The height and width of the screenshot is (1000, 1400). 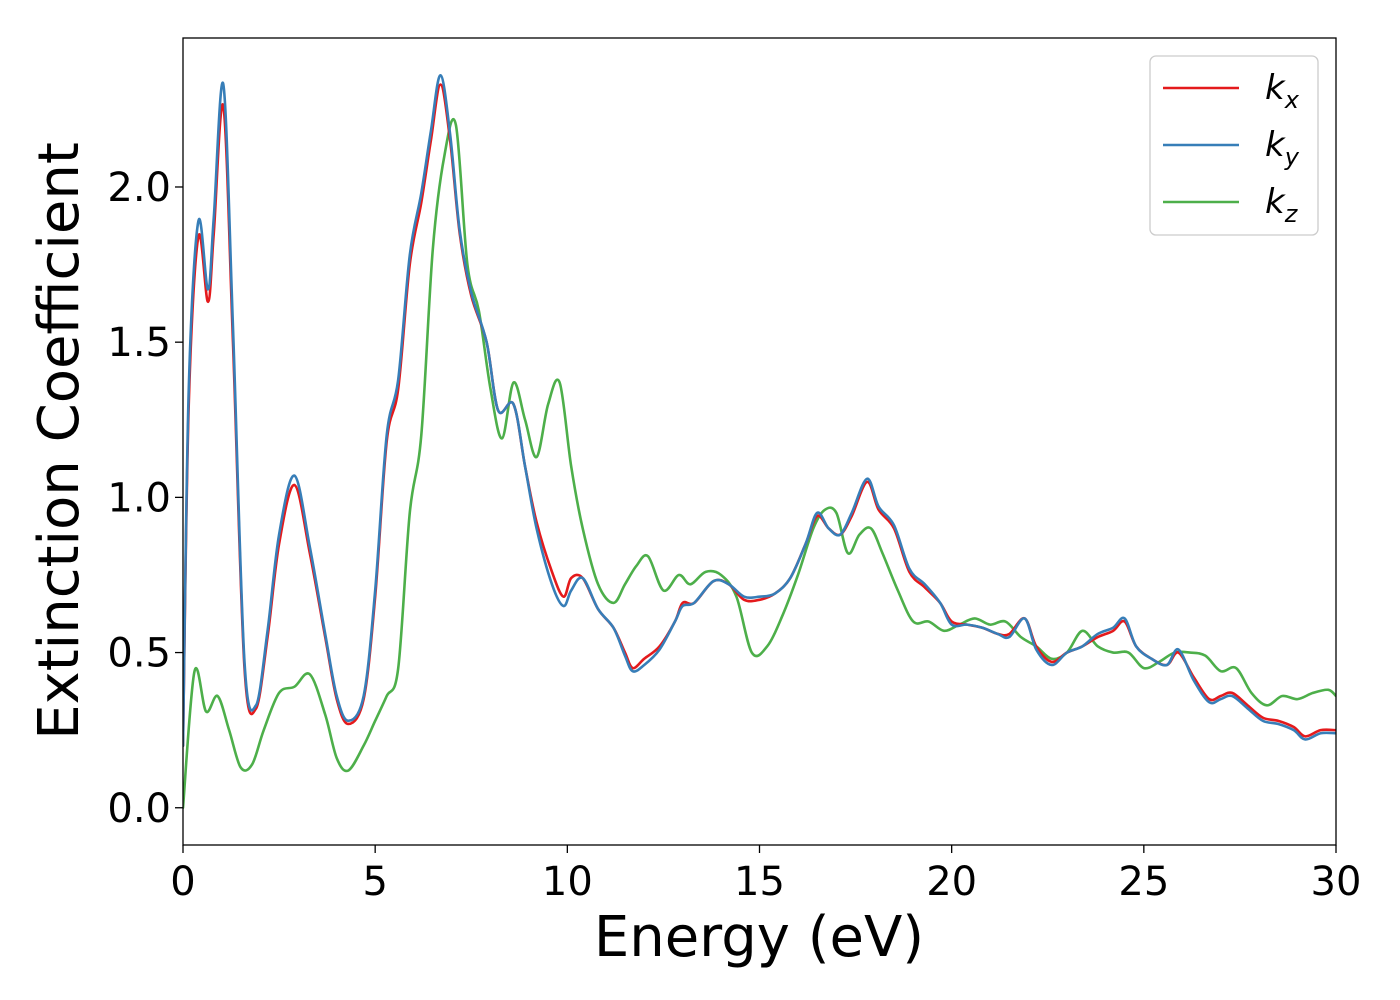 What do you see at coordinates (1282, 205) in the screenshot?
I see `legend-label-z: kz` at bounding box center [1282, 205].